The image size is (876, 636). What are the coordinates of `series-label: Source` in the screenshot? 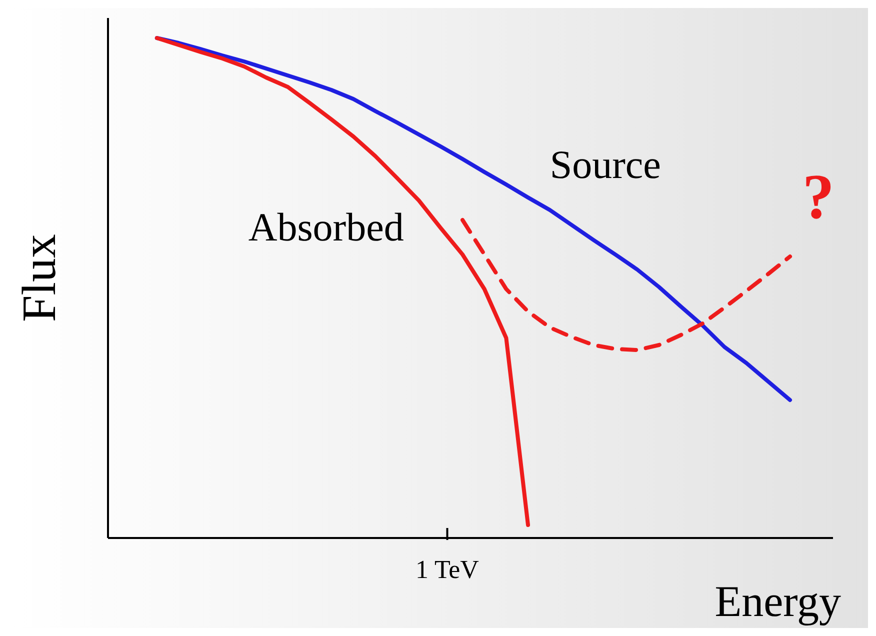 It's located at (605, 164).